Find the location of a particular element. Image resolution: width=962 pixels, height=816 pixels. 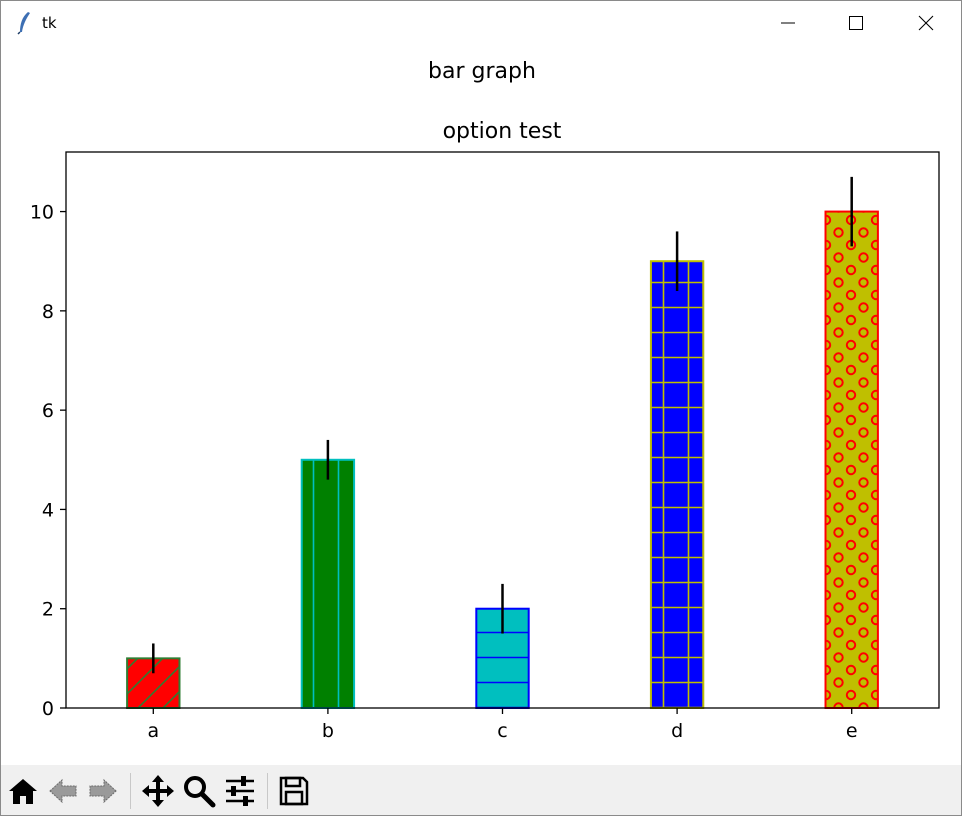

figure-suptitle: bar graph is located at coordinates (482, 71).